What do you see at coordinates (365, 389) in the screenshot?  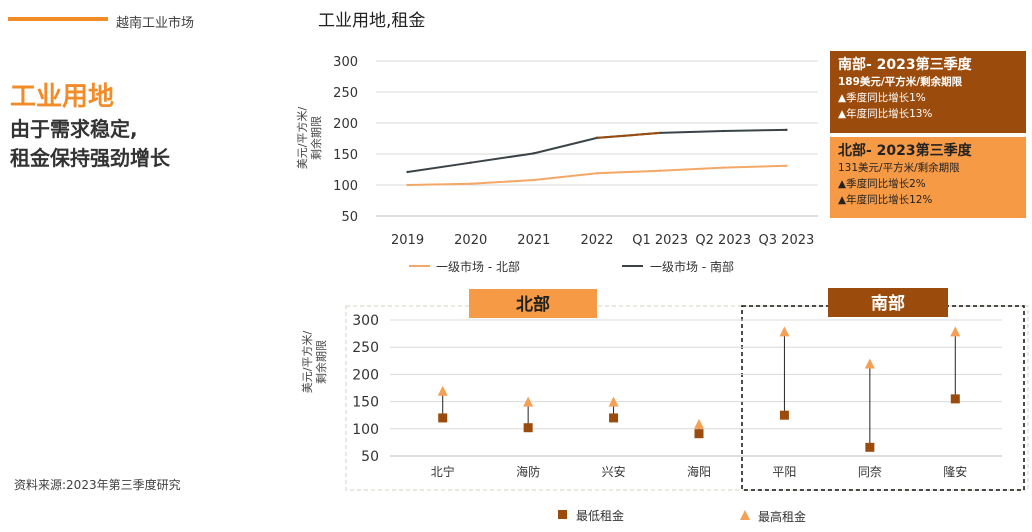 I see `range-chart-y-axis: 50 100 150 200 250 300` at bounding box center [365, 389].